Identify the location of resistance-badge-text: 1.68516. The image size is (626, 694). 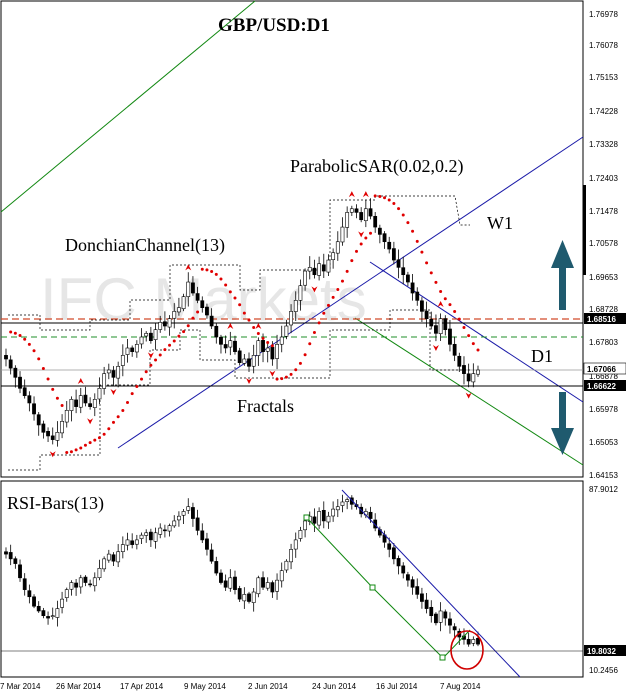
(601, 319).